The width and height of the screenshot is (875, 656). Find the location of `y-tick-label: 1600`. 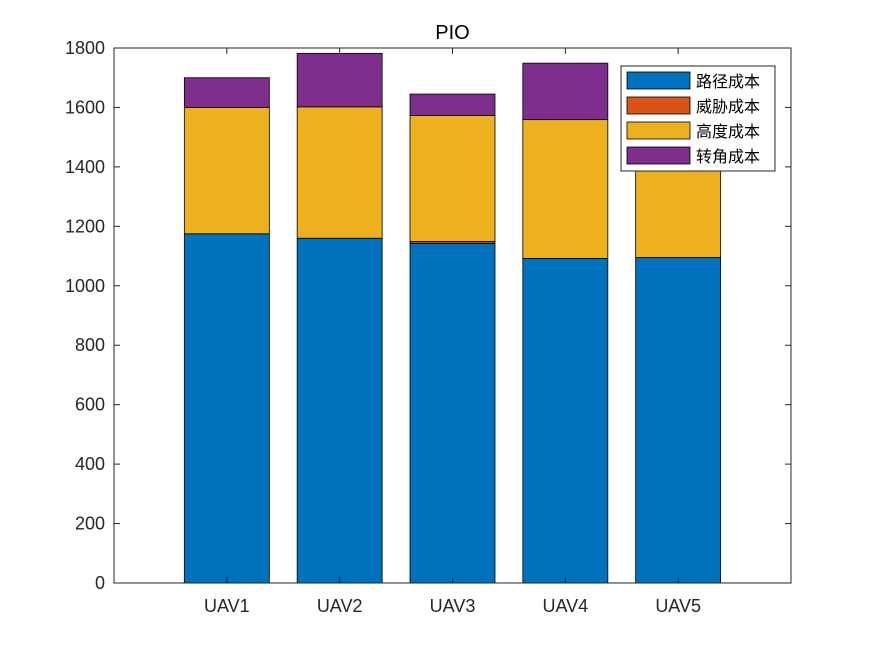

y-tick-label: 1600 is located at coordinates (85, 107).